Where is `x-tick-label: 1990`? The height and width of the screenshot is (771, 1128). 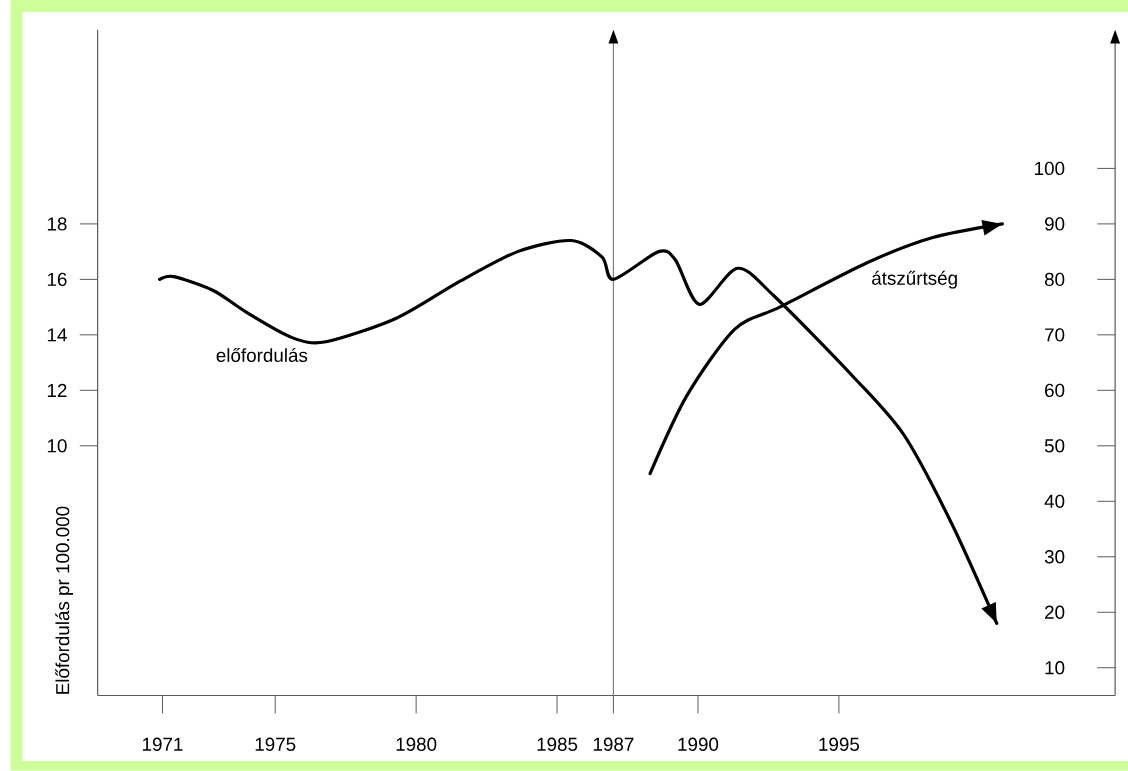 x-tick-label: 1990 is located at coordinates (698, 744).